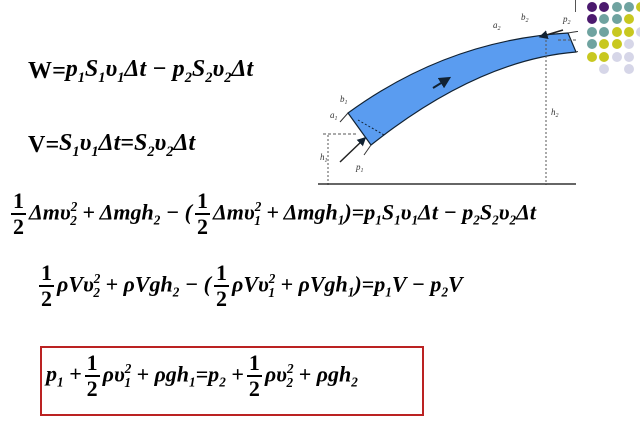 The image size is (640, 448). I want to click on label-b1: b1, so click(344, 100).